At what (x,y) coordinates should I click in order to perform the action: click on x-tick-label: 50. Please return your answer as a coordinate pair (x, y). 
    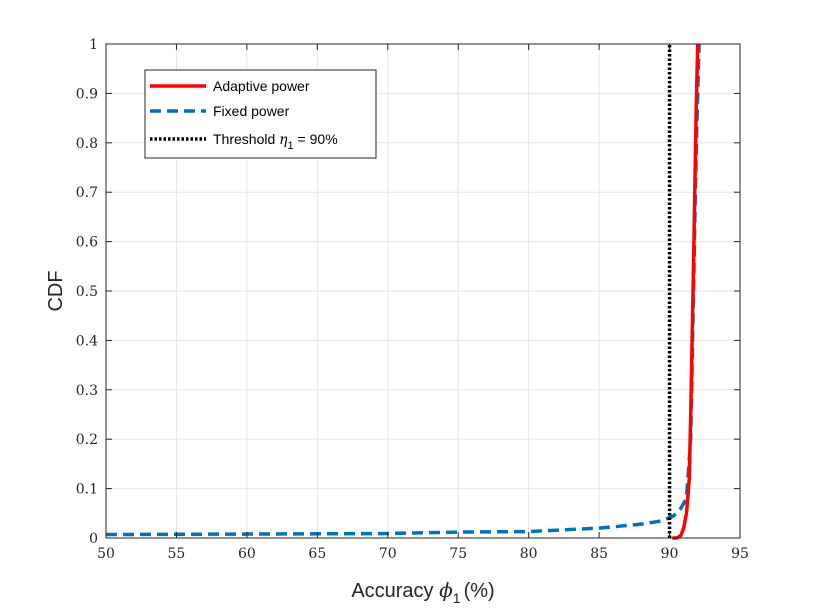
    Looking at the image, I should click on (106, 554).